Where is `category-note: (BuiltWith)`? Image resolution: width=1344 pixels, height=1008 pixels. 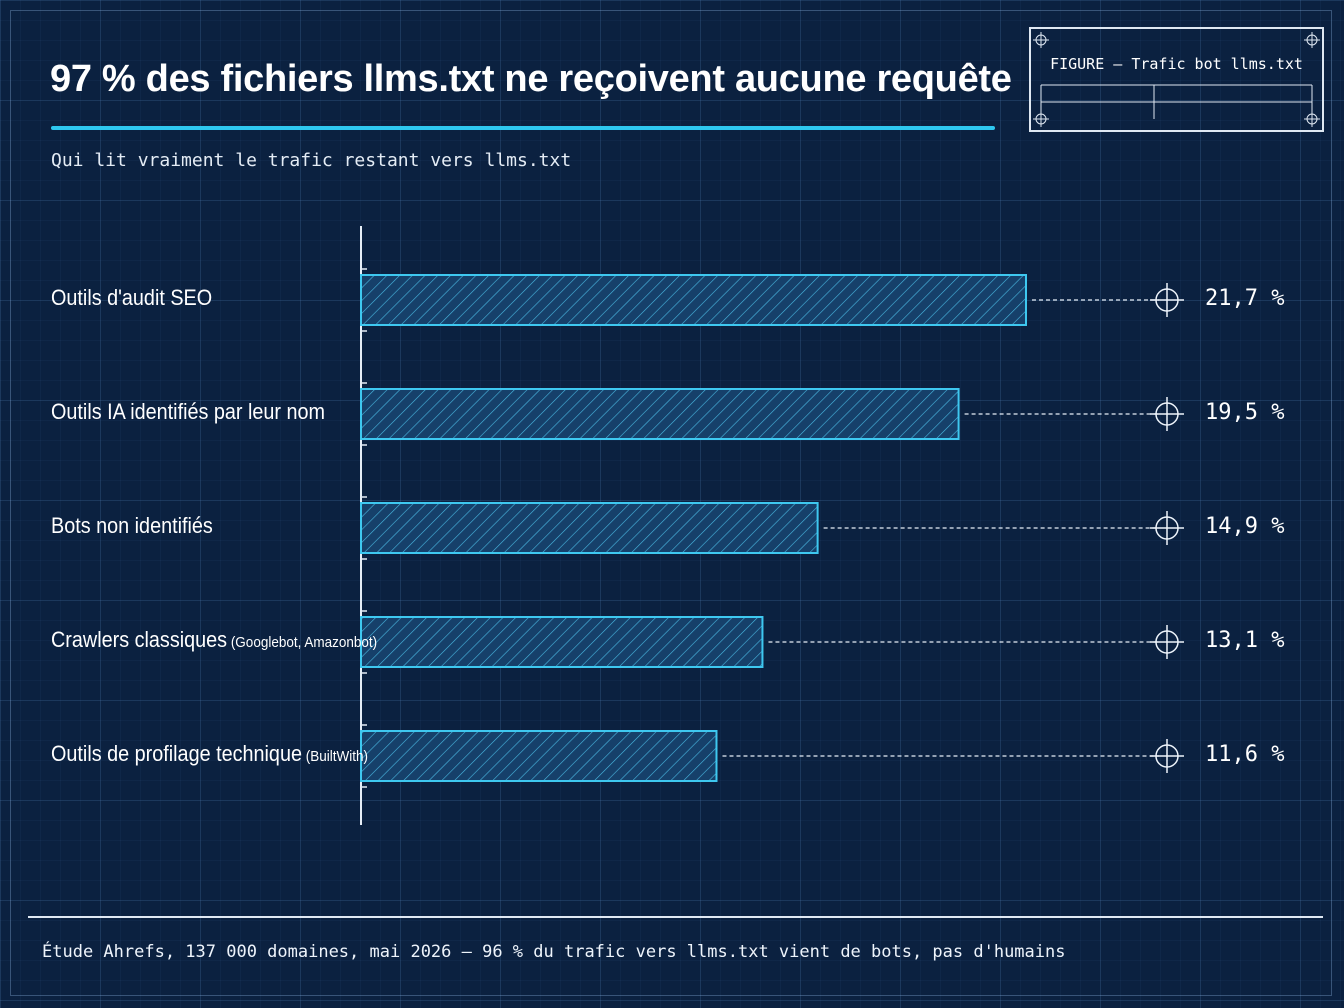 category-note: (BuiltWith) is located at coordinates (334, 756).